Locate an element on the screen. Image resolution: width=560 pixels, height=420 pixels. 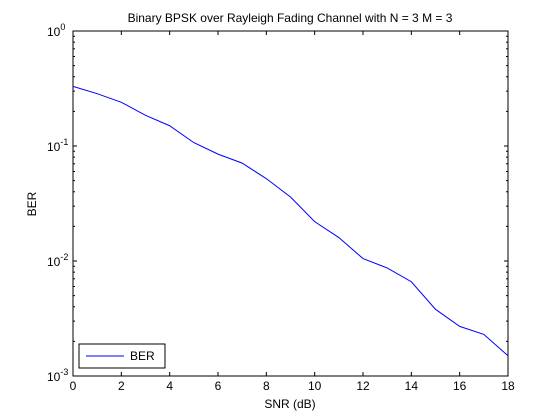
y-tick-exponent: 0 is located at coordinates (62, 27).